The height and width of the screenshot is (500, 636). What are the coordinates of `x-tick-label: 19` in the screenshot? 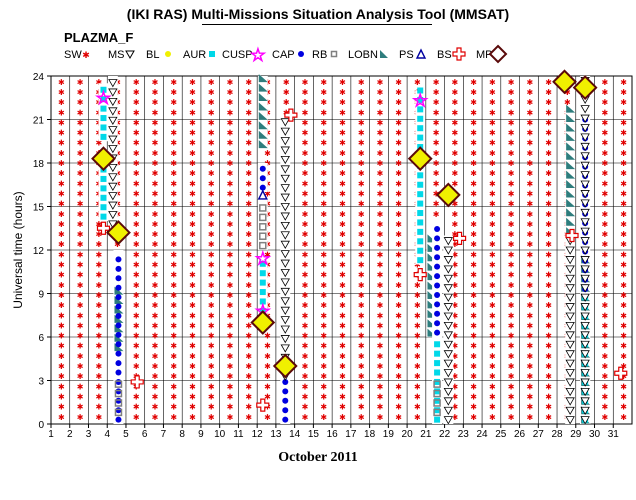 It's located at (389, 434).